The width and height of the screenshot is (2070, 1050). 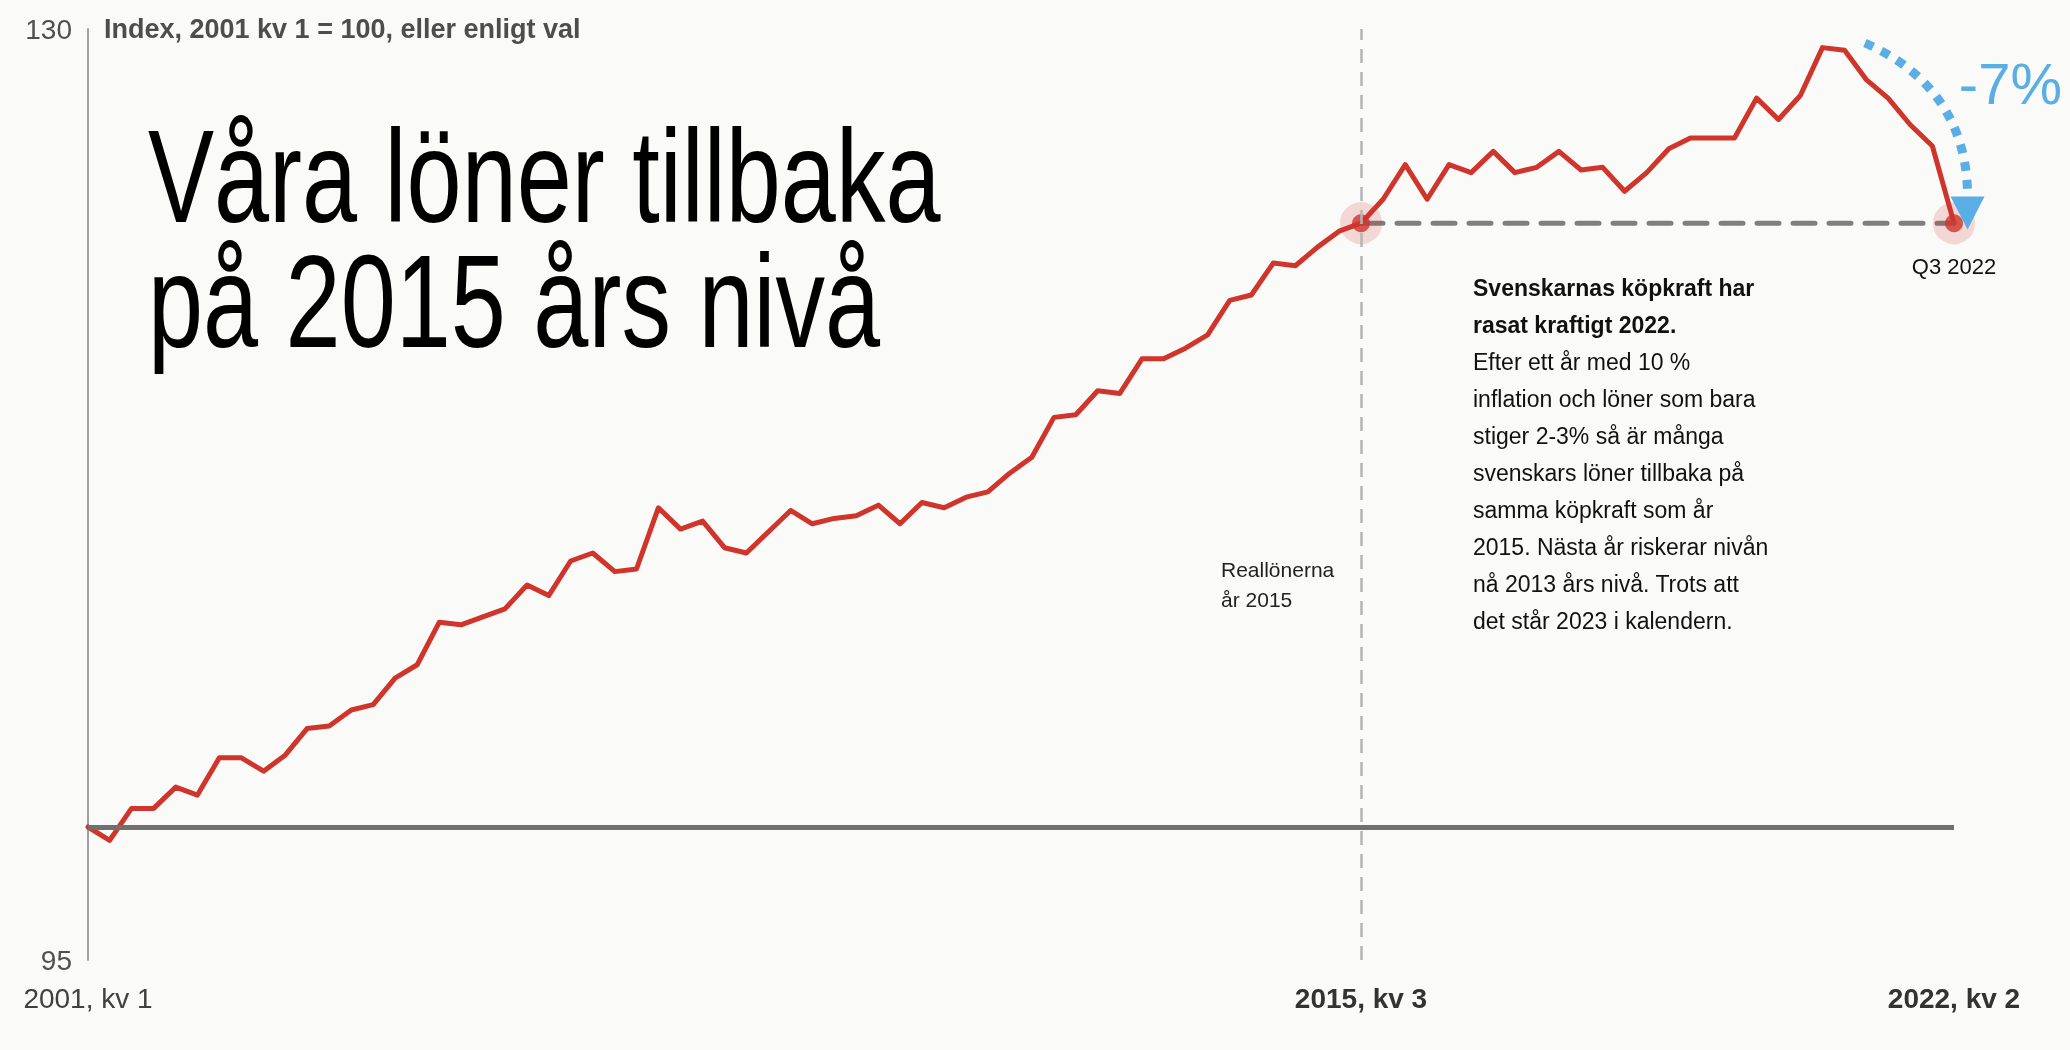 What do you see at coordinates (1954, 998) in the screenshot?
I see `x-tick-label: 2022, kv 2` at bounding box center [1954, 998].